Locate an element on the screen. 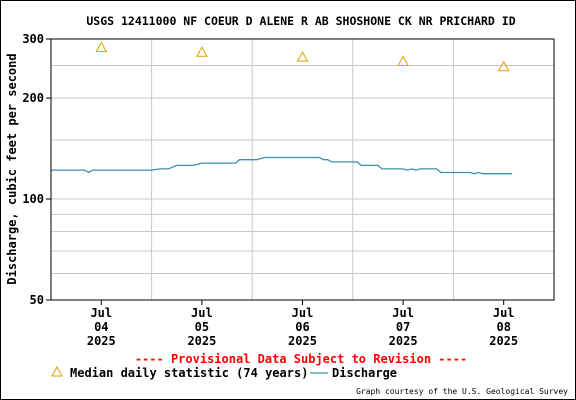 This screenshot has height=400, width=576. y-tick-label: 50 is located at coordinates (37, 300).